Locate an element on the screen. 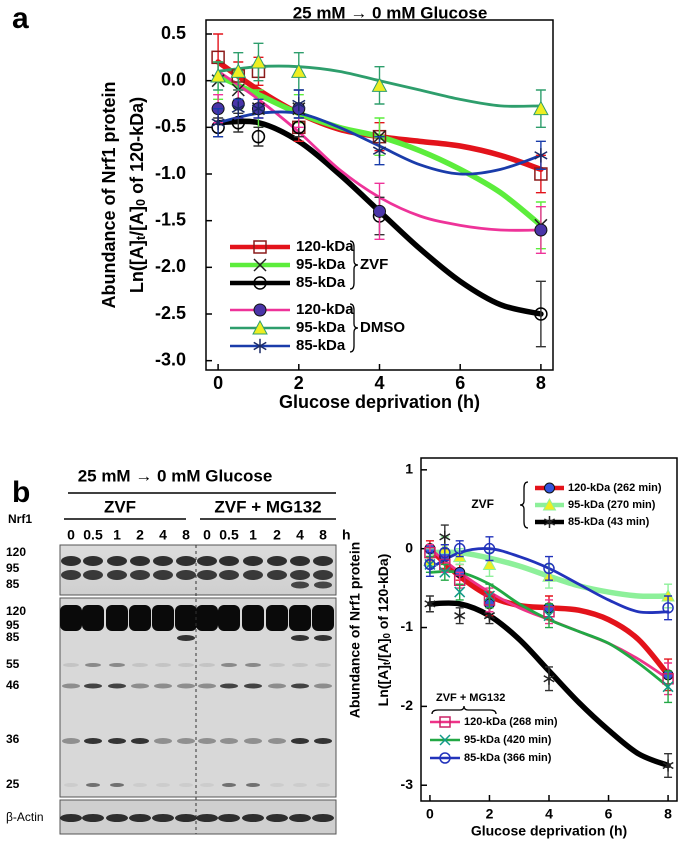 The height and width of the screenshot is (842, 685). x-axis-label: Glucose deprivation (h) is located at coordinates (379, 402).